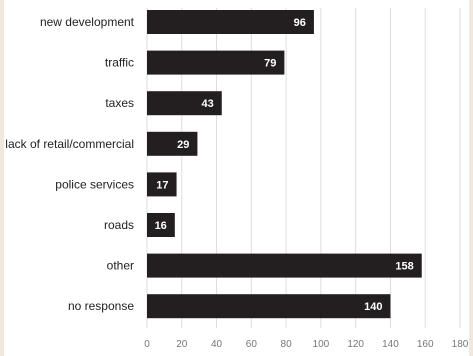 The width and height of the screenshot is (473, 356). I want to click on data-label: 96, so click(300, 23).